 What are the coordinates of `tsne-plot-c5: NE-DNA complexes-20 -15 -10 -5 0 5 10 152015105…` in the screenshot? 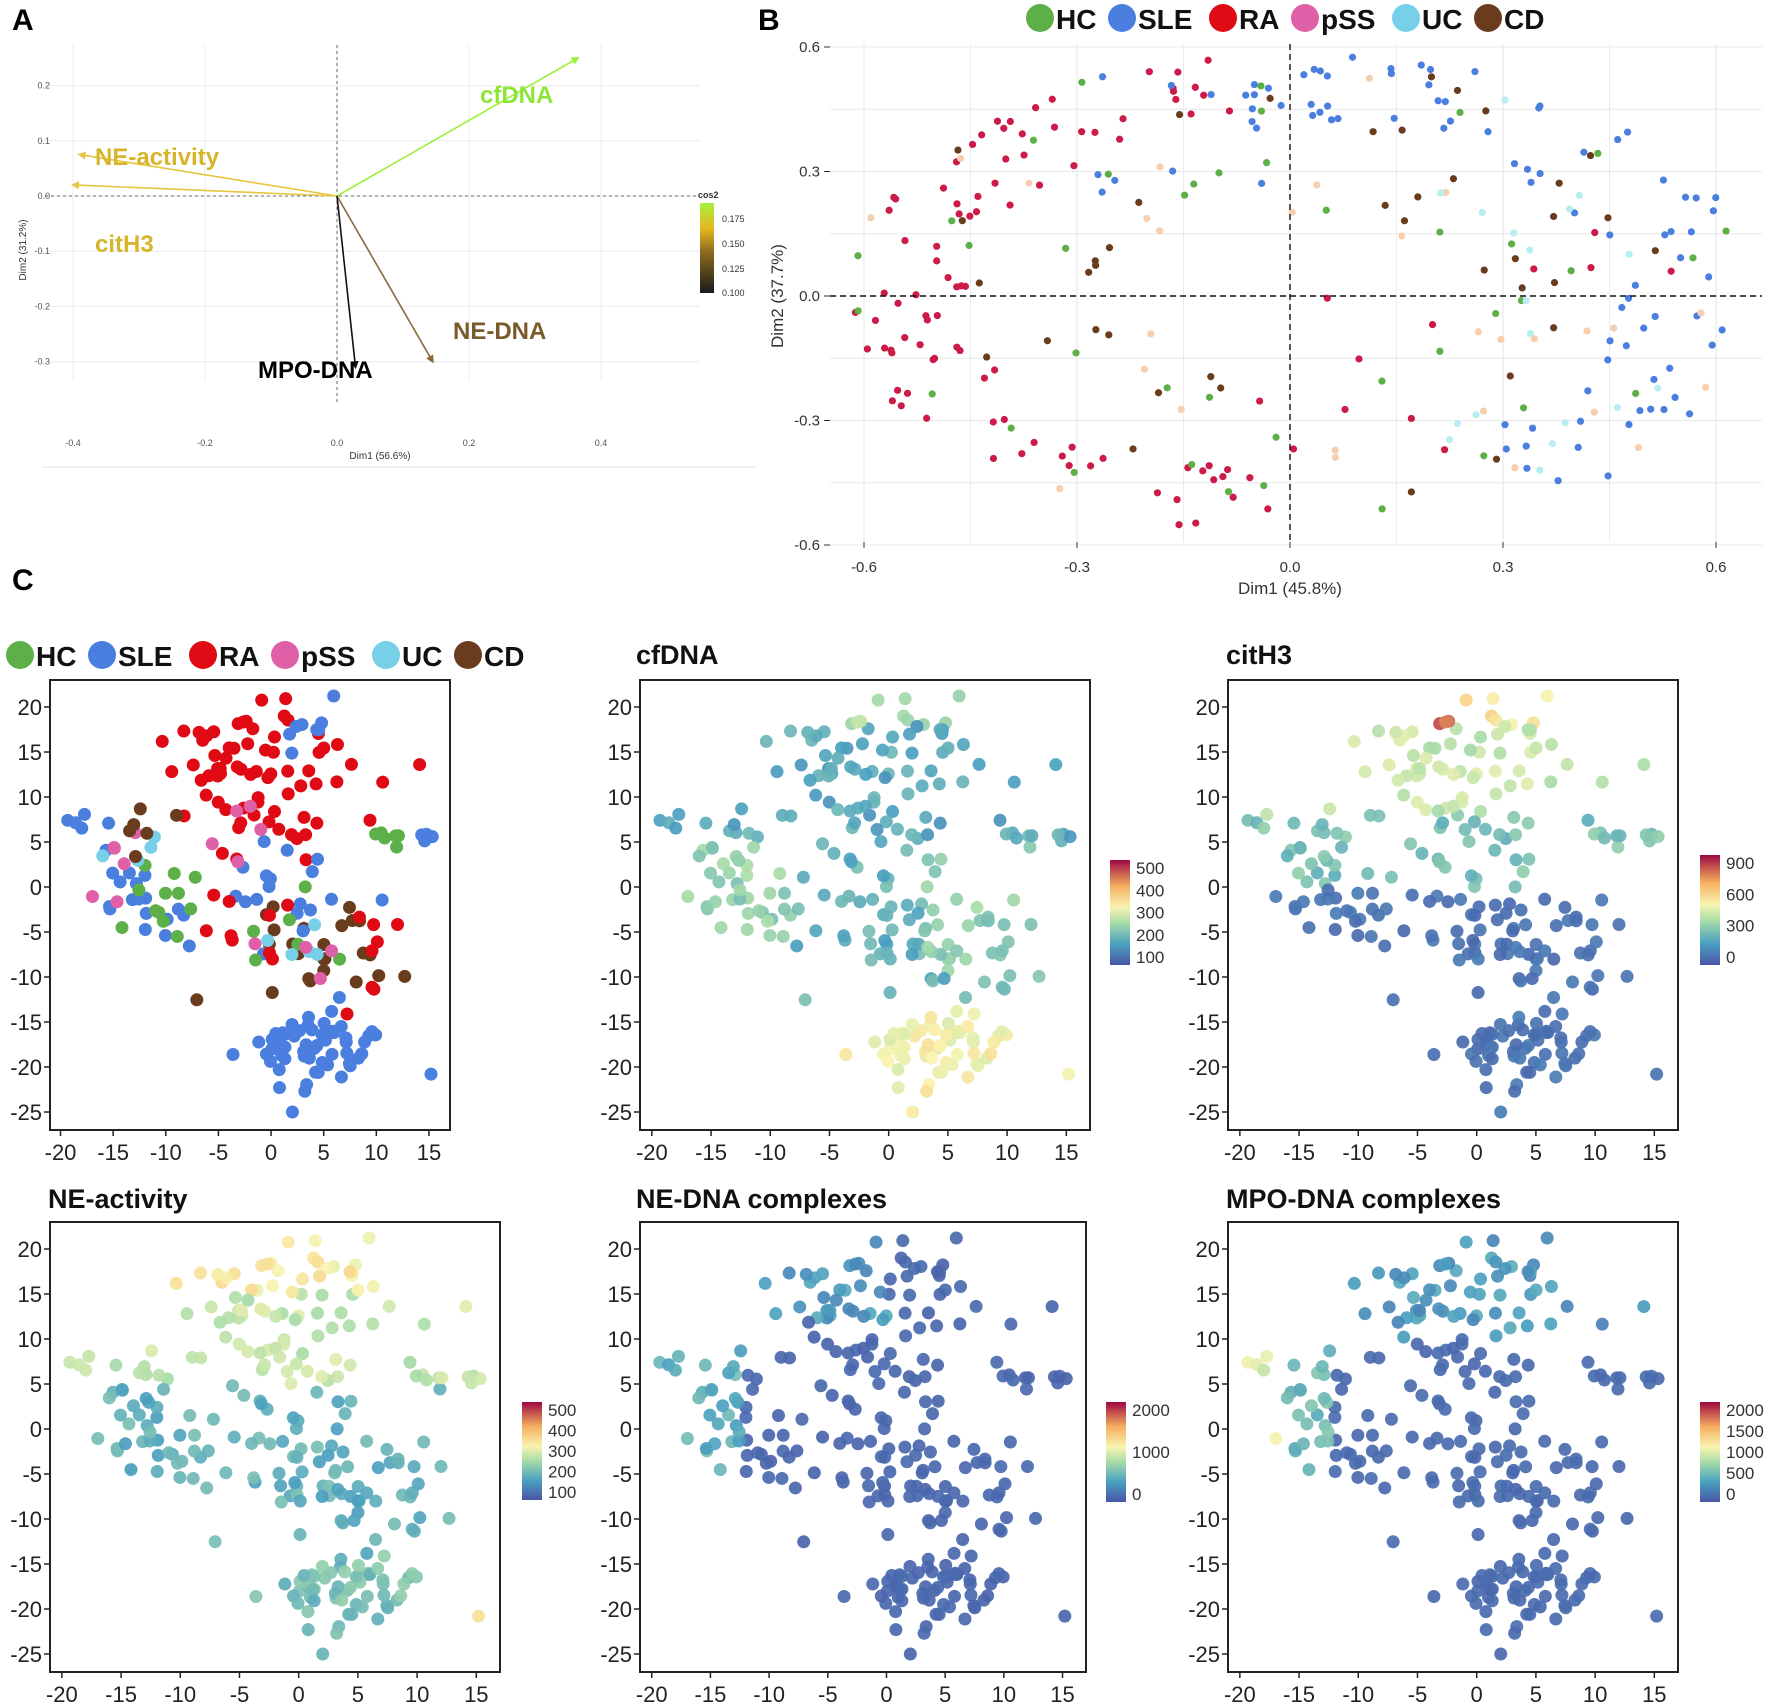 It's located at (885, 1444).